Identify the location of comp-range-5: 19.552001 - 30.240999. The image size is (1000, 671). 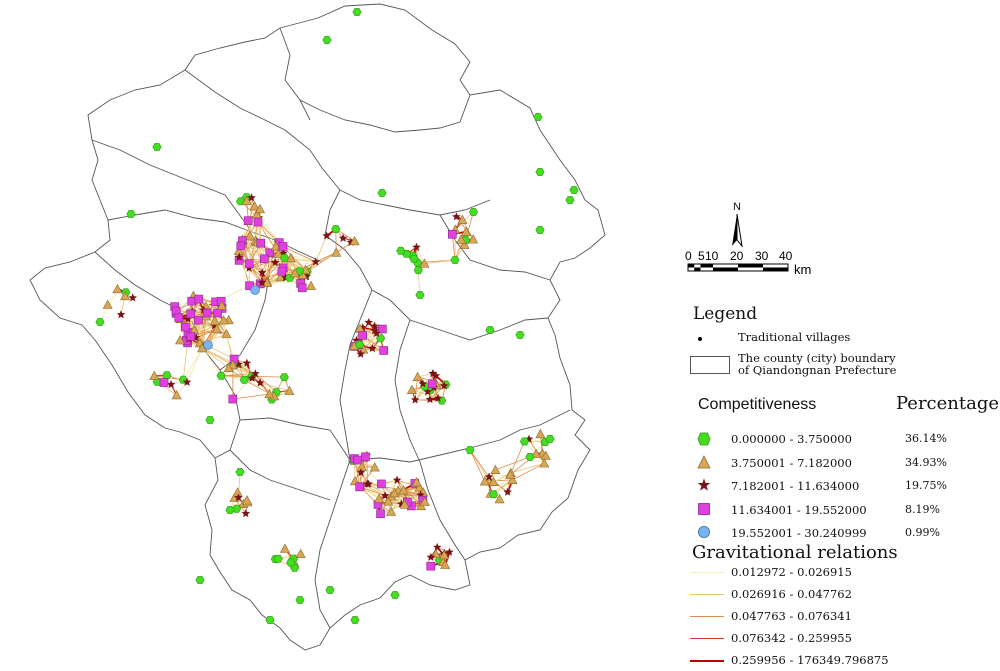
(799, 533).